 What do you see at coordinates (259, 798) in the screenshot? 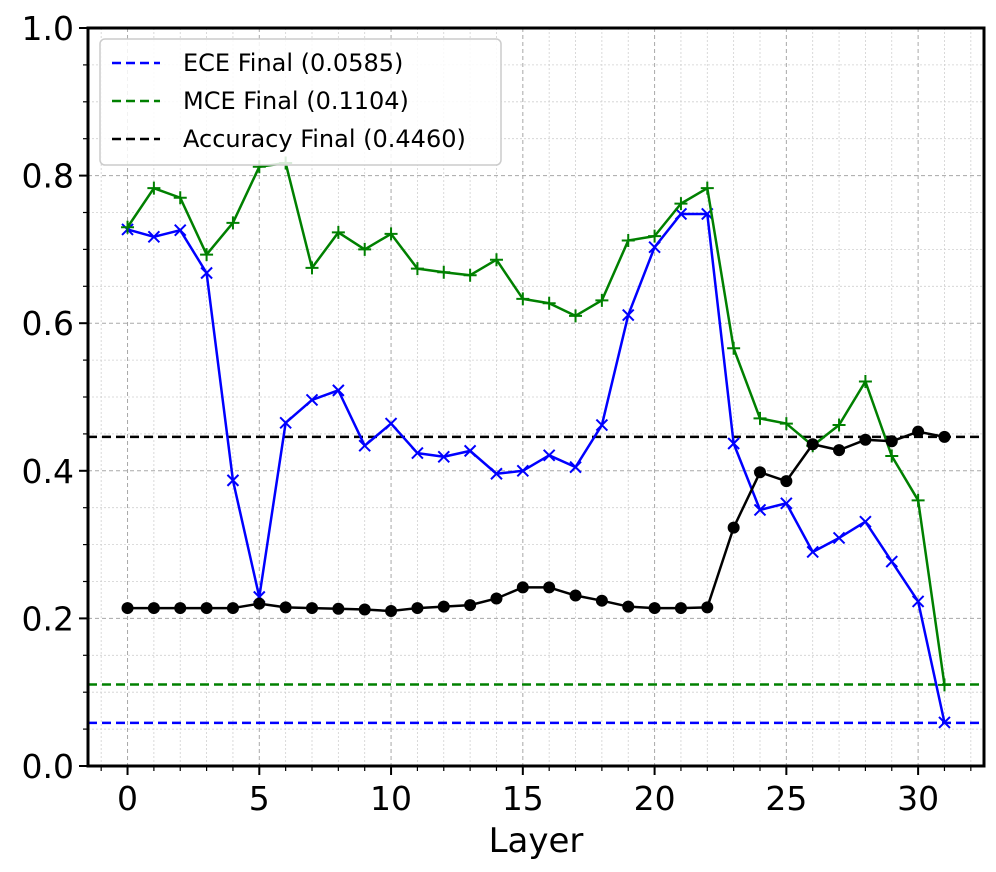
I see `x-tick-label: 5` at bounding box center [259, 798].